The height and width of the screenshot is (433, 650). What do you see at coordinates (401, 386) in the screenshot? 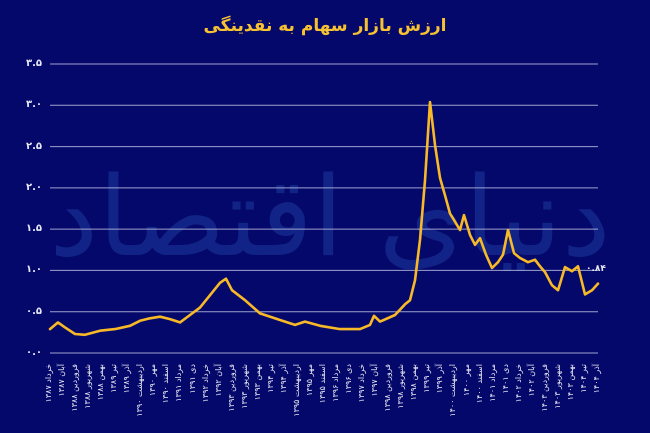
I see `x-tick-label: شهریور ۱۳۹۸` at bounding box center [401, 386].